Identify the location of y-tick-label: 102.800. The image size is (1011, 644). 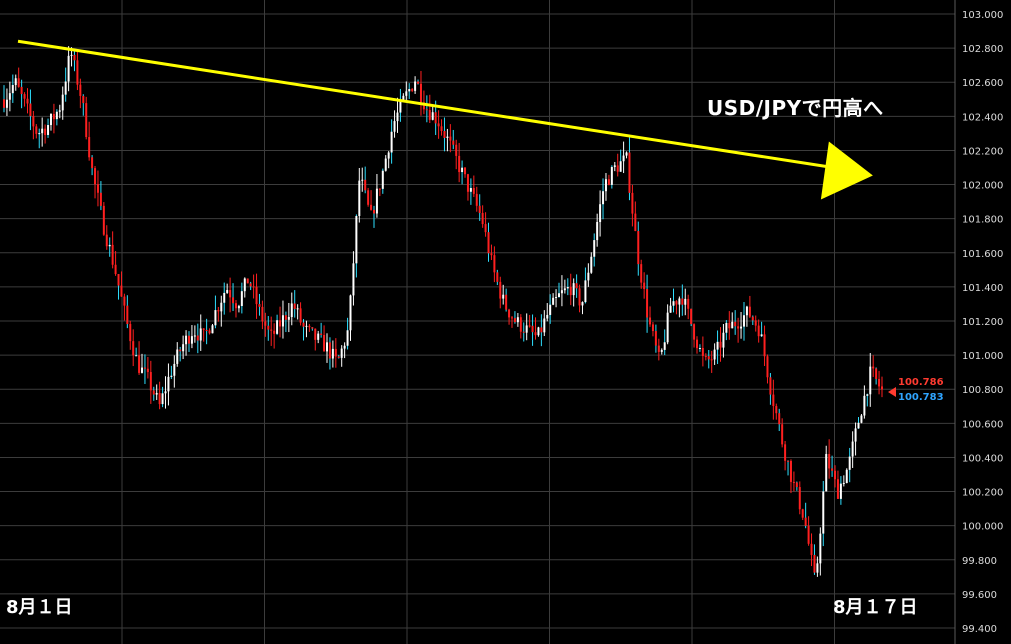
(982, 49).